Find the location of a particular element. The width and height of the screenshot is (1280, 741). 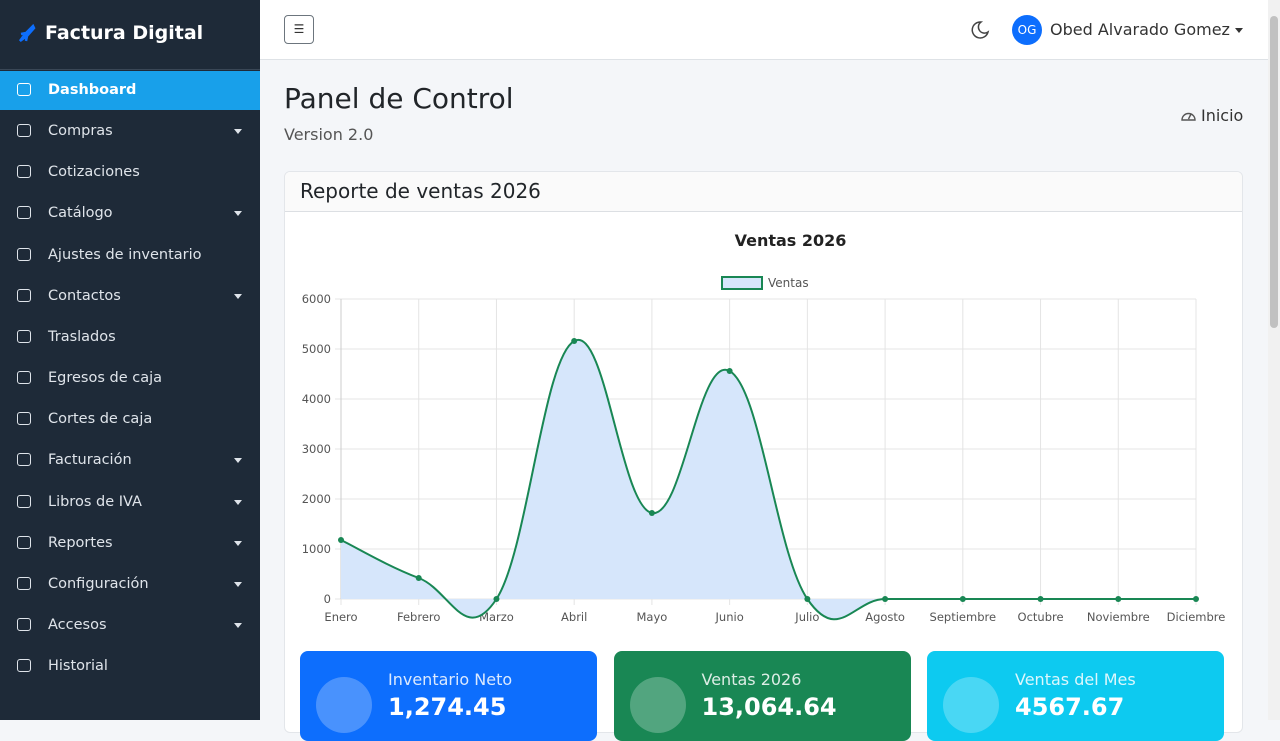

menu-label: Dashboard is located at coordinates (92, 90).